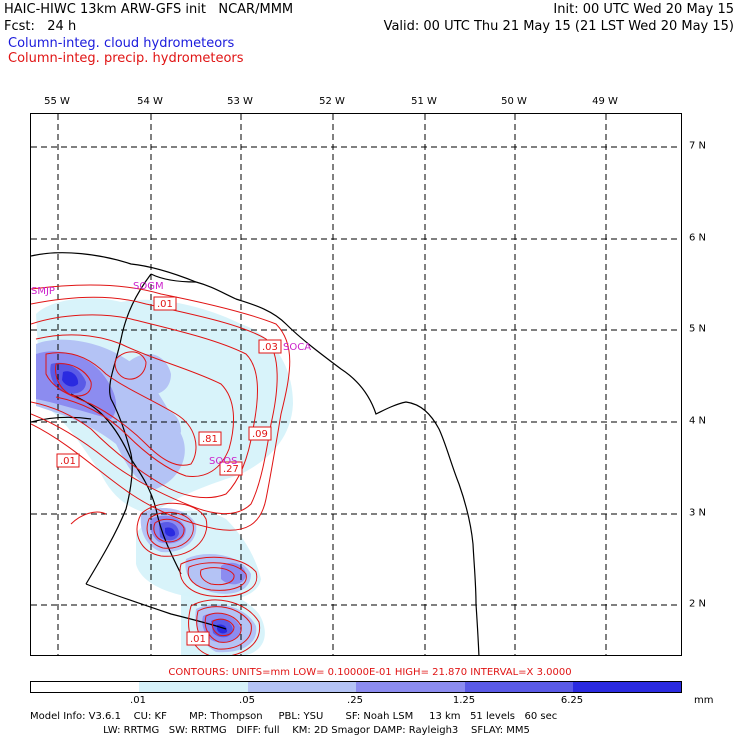 The height and width of the screenshot is (740, 740). Describe the element at coordinates (126, 58) in the screenshot. I see `precip-field-label: Column-integ. precip. hydrometeors` at that location.